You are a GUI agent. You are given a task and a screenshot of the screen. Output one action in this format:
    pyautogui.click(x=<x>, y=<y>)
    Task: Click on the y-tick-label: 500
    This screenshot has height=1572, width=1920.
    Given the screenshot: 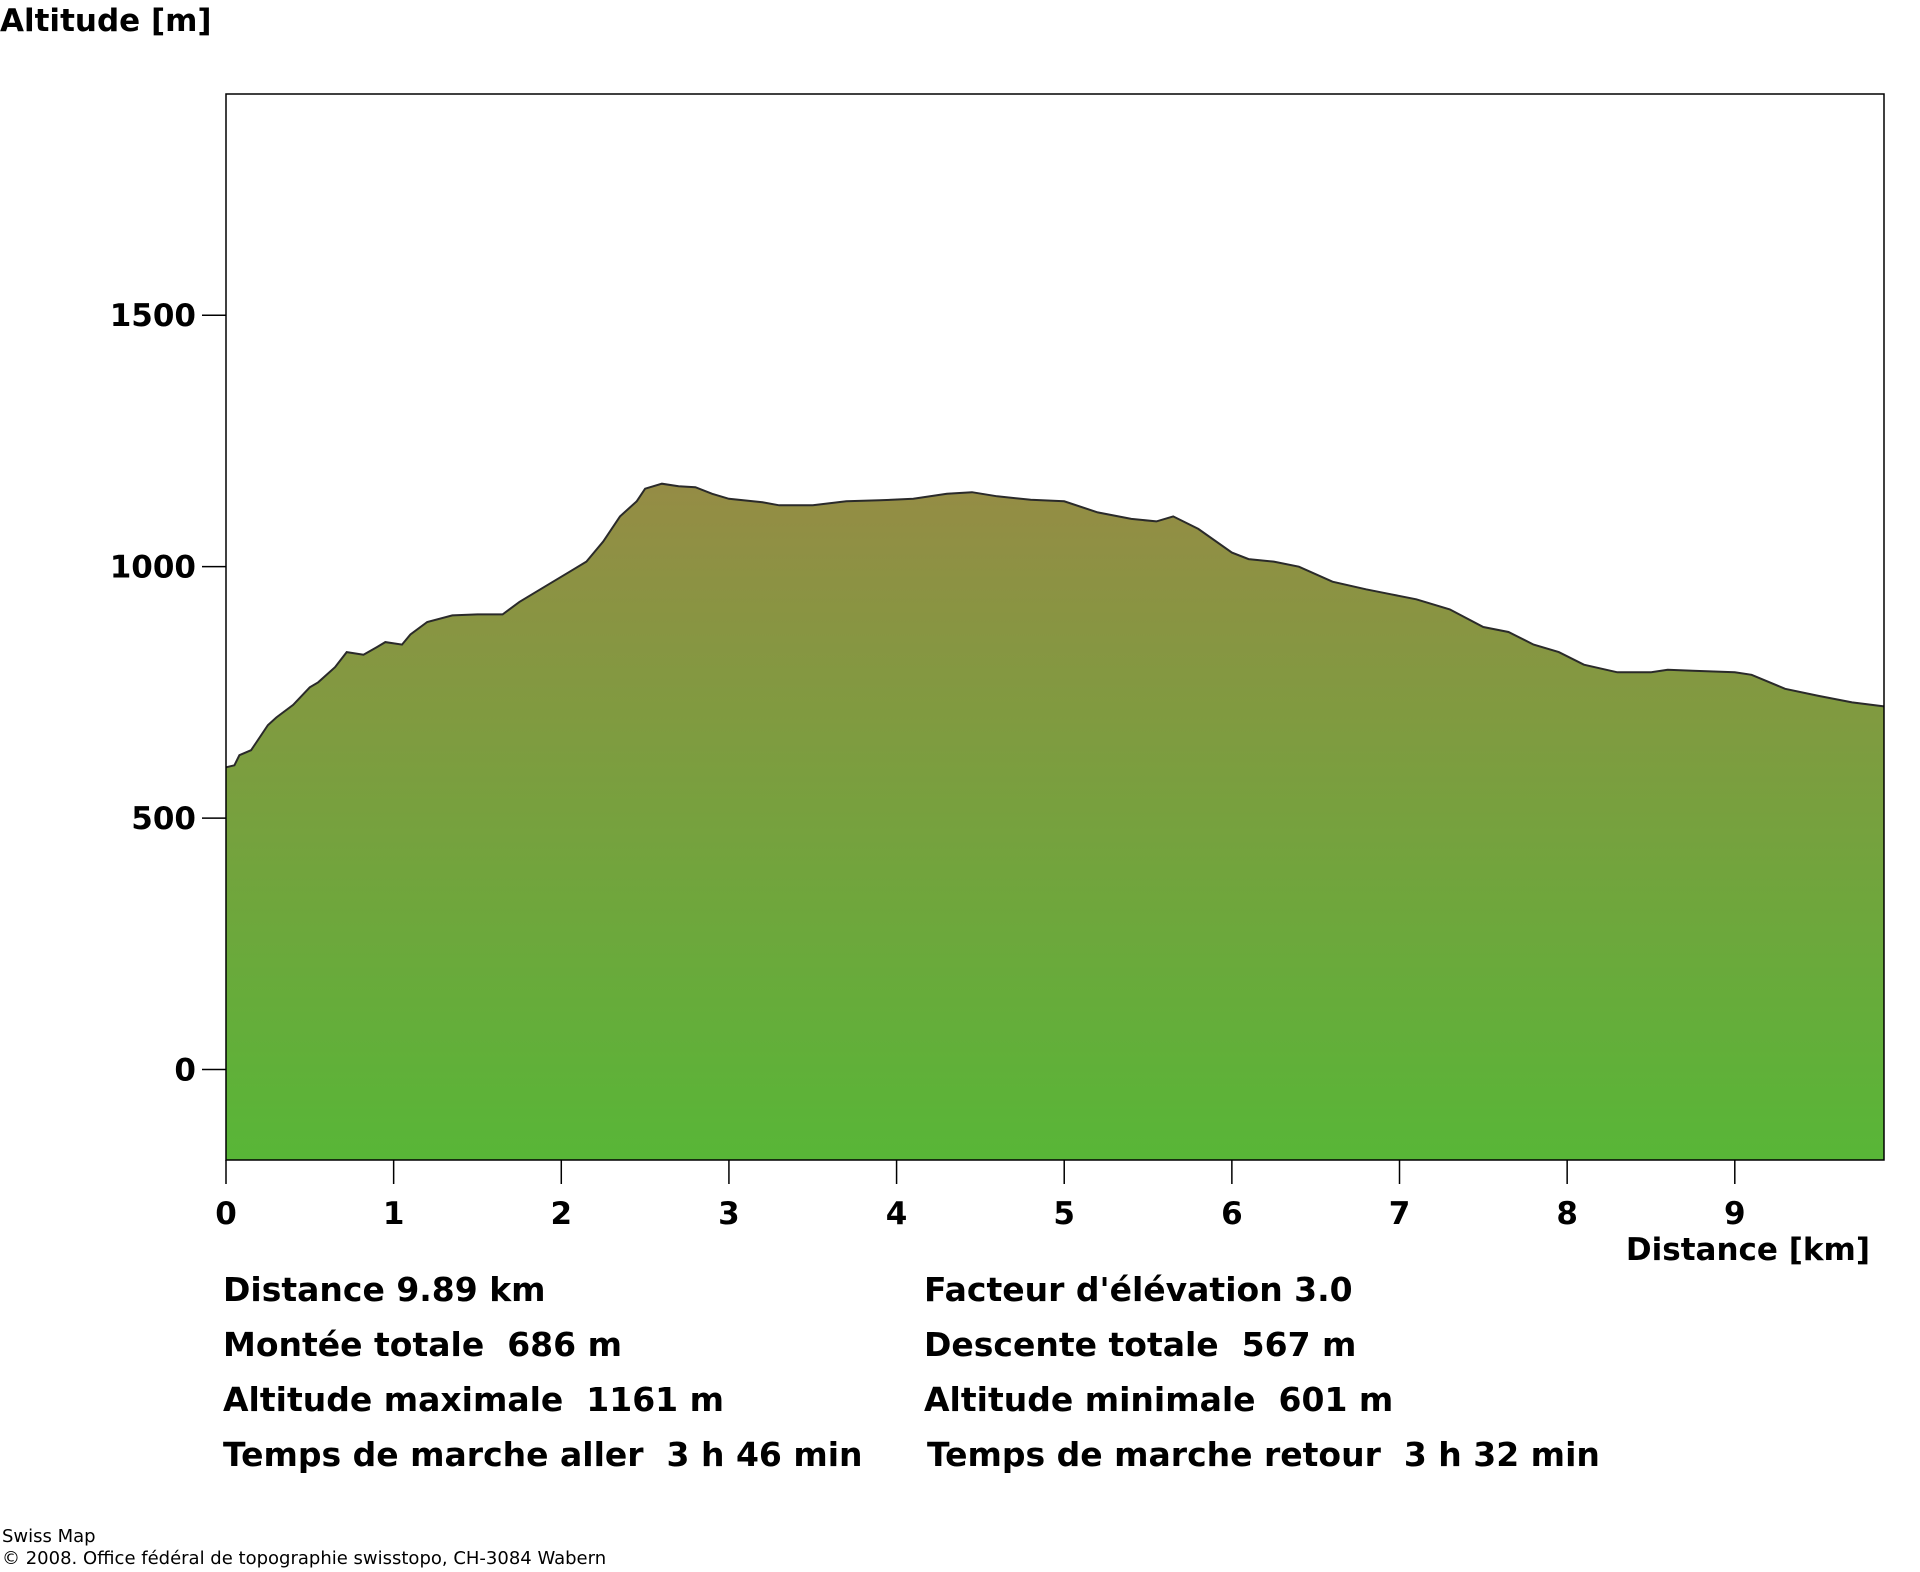 What is the action you would take?
    pyautogui.click(x=163, y=819)
    